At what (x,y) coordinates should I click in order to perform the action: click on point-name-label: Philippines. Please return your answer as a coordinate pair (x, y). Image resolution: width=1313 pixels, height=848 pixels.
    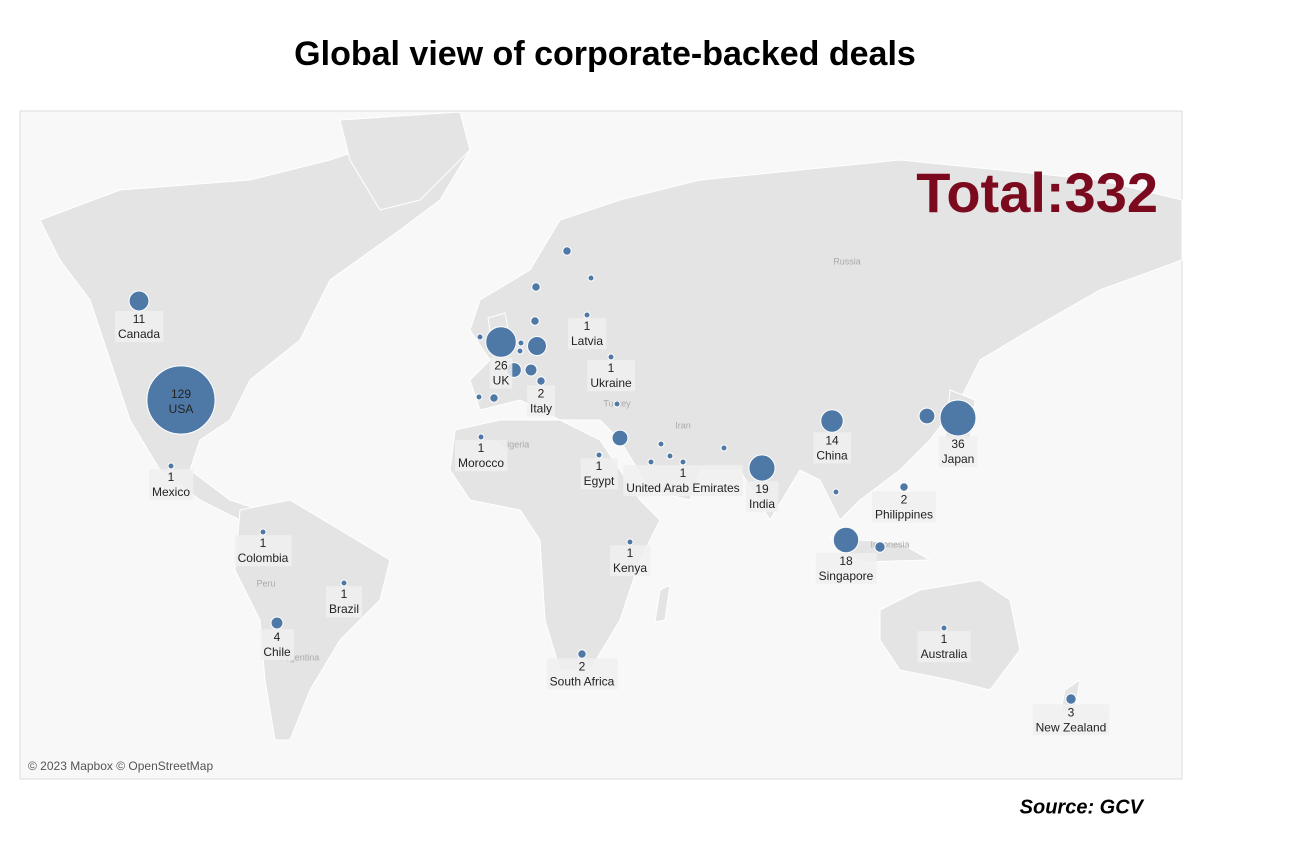
    Looking at the image, I should click on (904, 514).